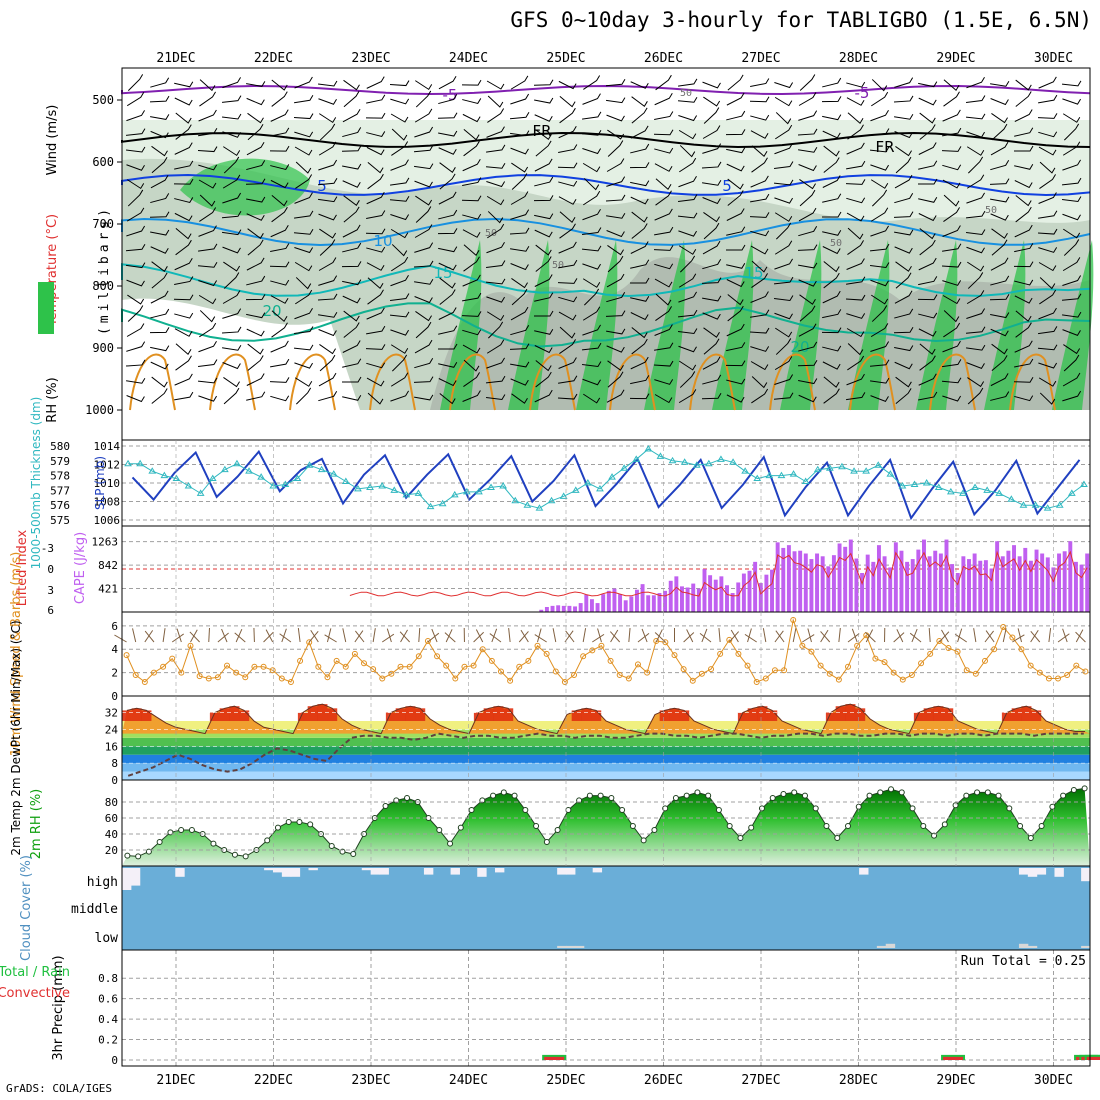  I want to click on thickness-tick-label: 577, so click(60, 490).